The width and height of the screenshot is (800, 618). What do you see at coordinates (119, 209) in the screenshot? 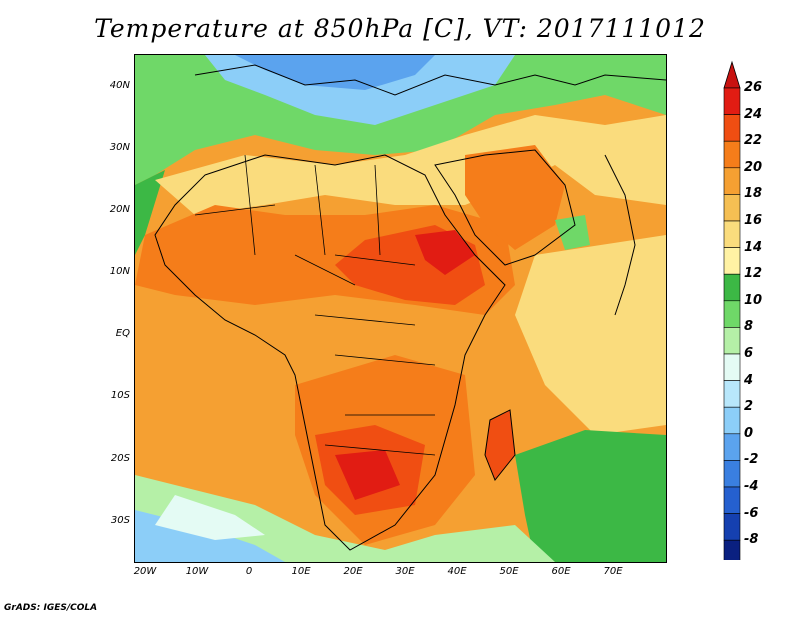
I see `lat-label-20n: 20N` at bounding box center [119, 209].